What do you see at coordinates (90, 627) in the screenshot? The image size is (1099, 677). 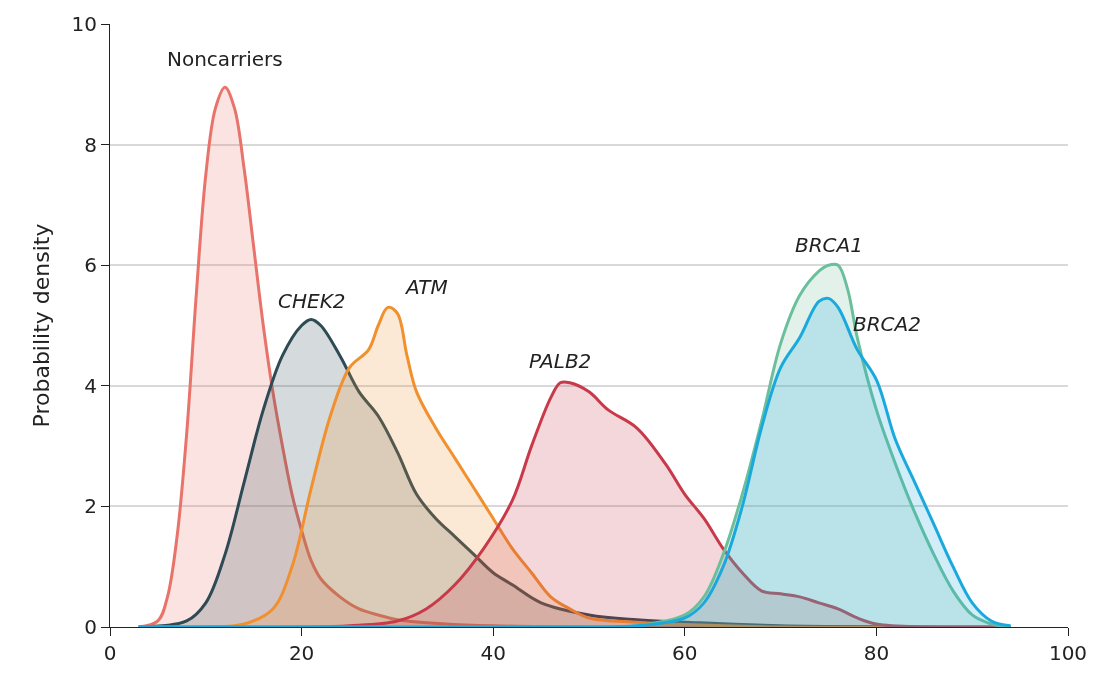 I see `y-tick-label: 0` at bounding box center [90, 627].